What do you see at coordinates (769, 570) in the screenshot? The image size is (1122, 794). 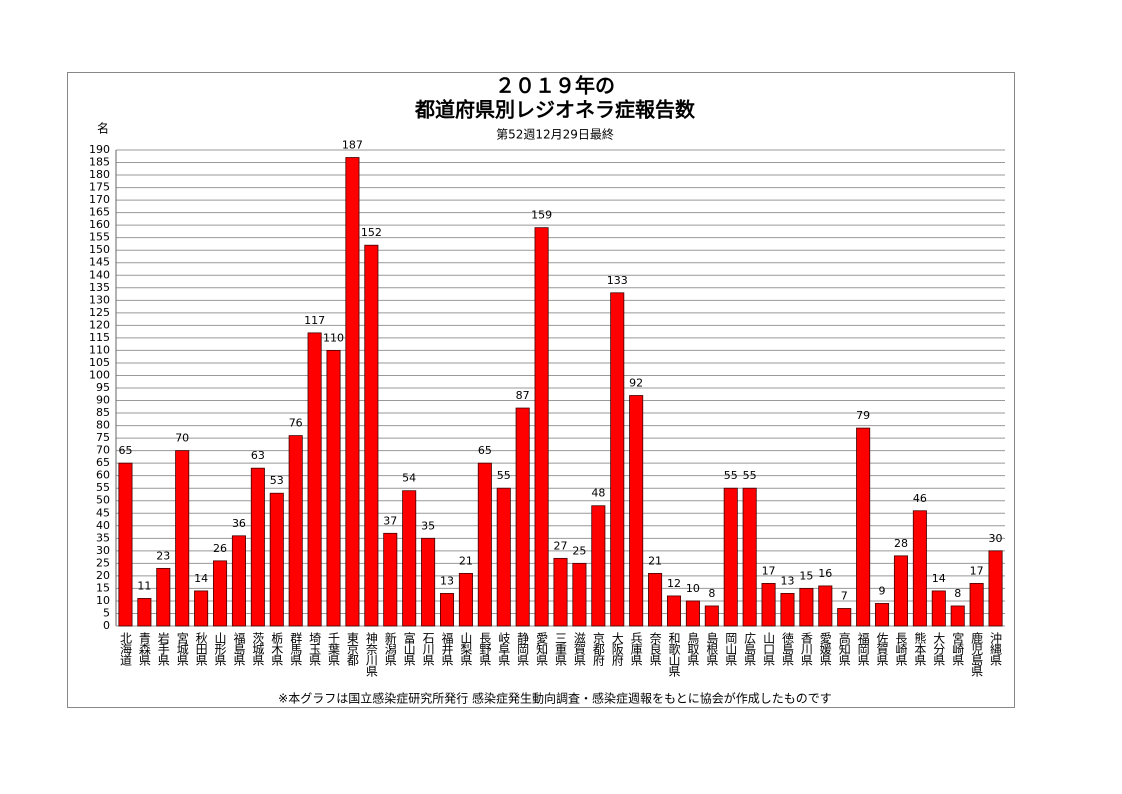 I see `value-label: 17` at bounding box center [769, 570].